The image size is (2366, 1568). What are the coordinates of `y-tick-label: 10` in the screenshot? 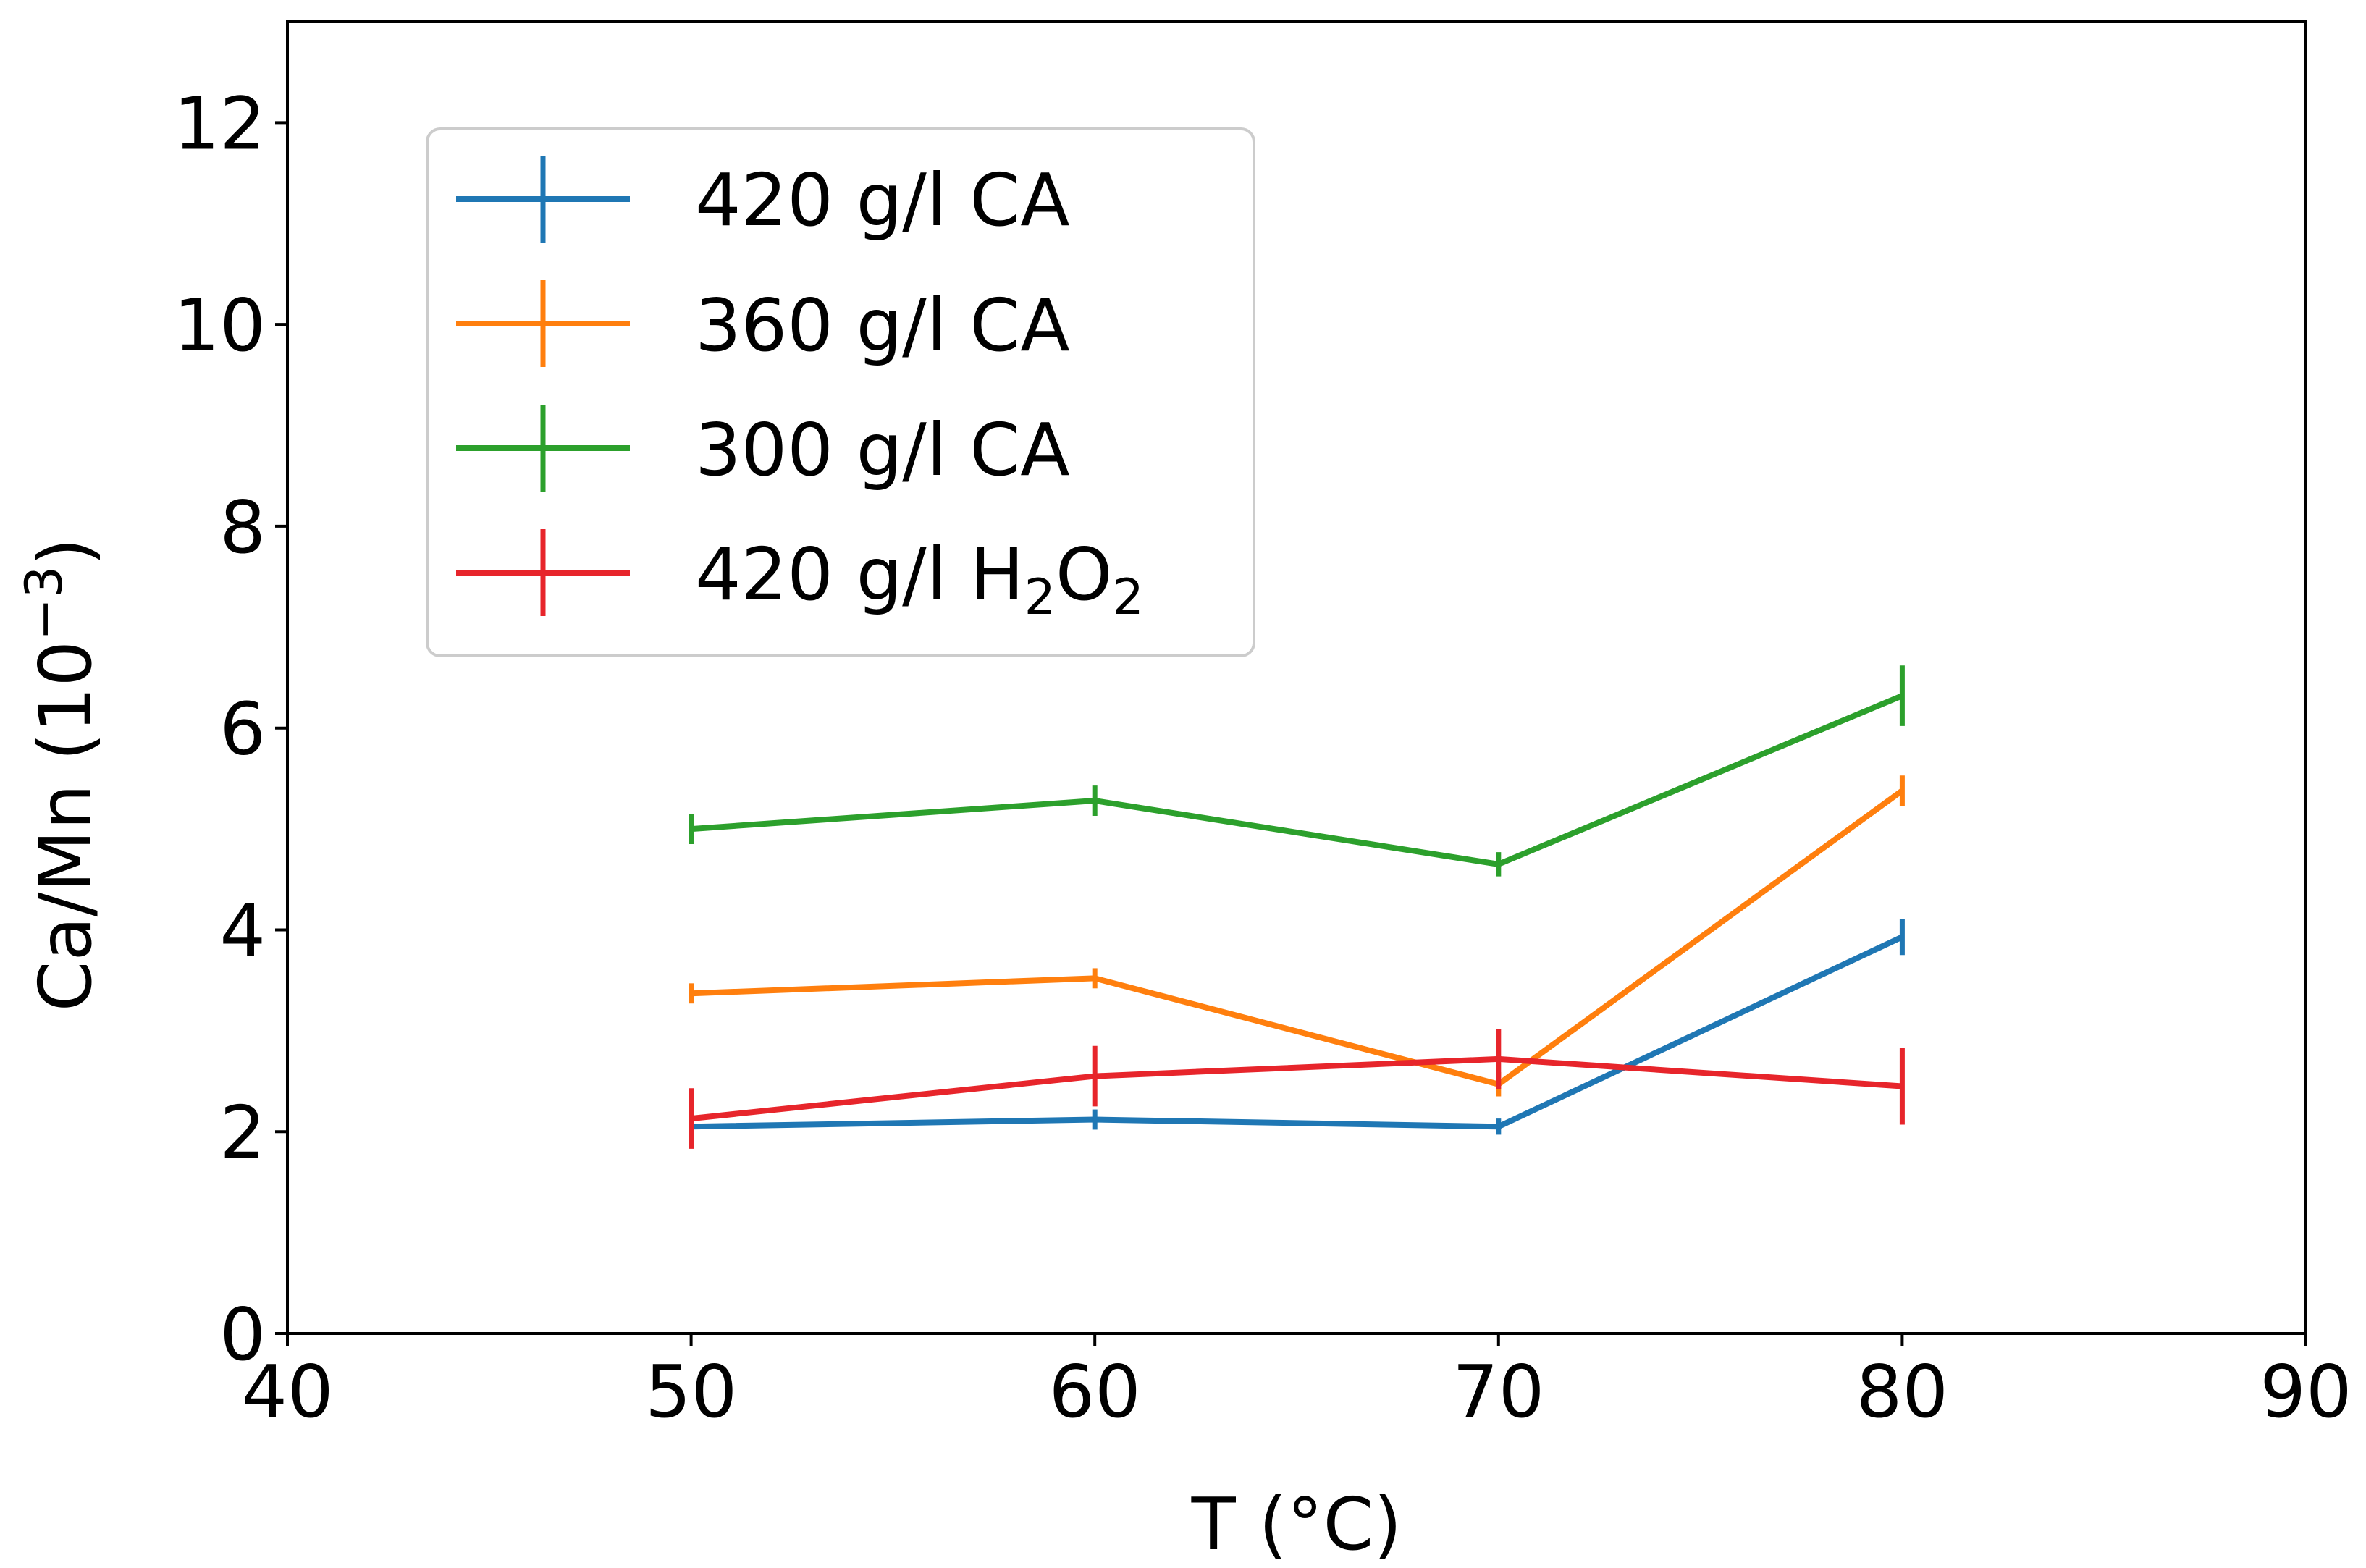 It's located at (220, 325).